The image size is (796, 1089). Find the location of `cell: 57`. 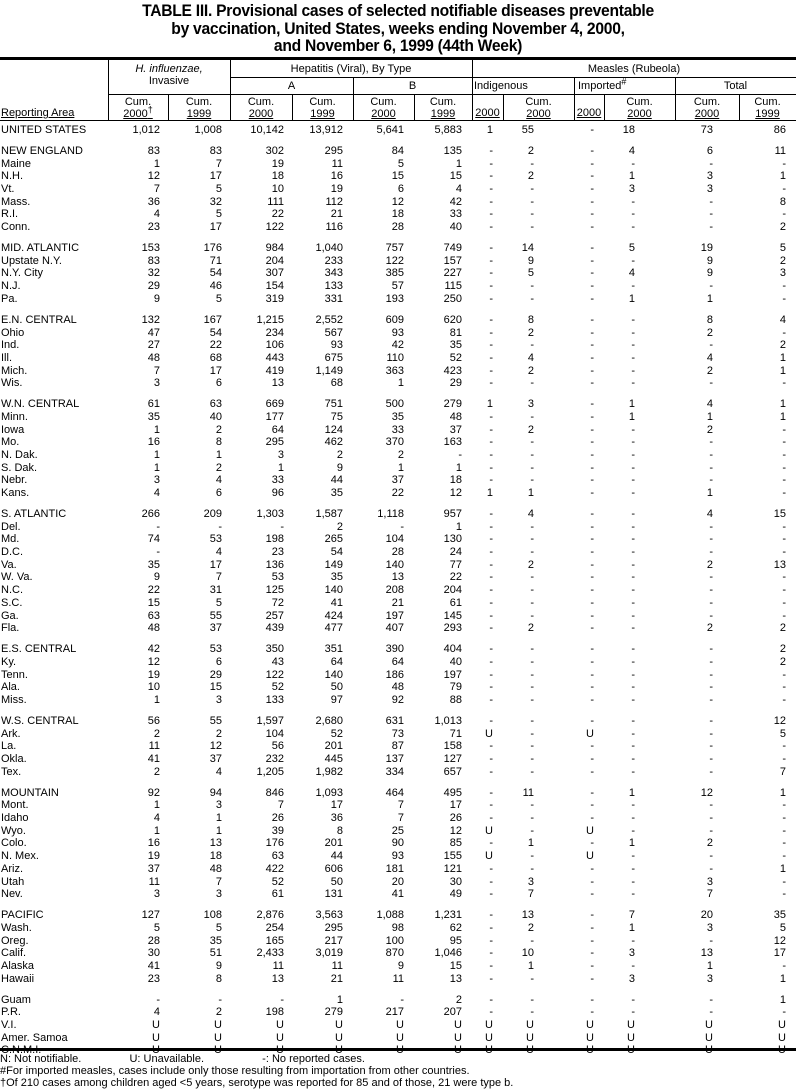

cell: 57 is located at coordinates (397, 286).